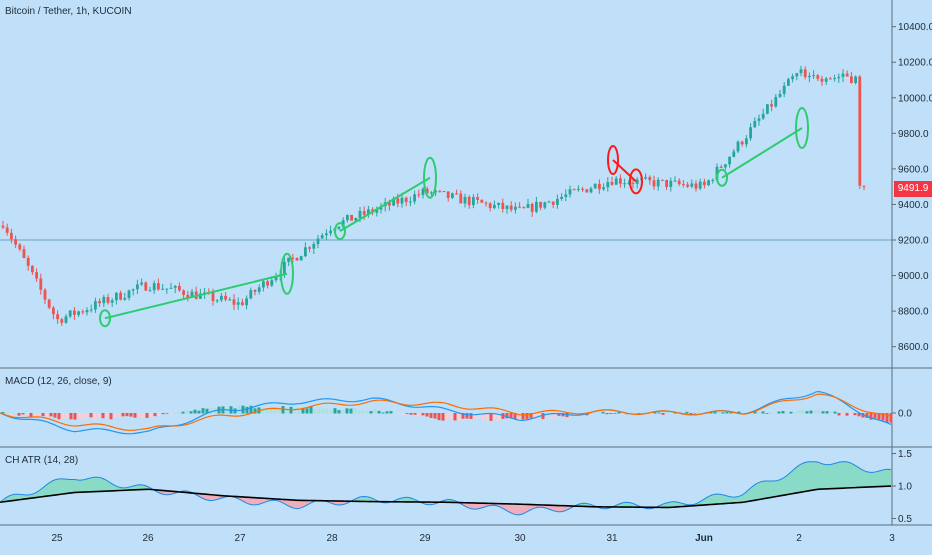 This screenshot has height=555, width=932. I want to click on price-tick-label: 9000.0, so click(913, 276).